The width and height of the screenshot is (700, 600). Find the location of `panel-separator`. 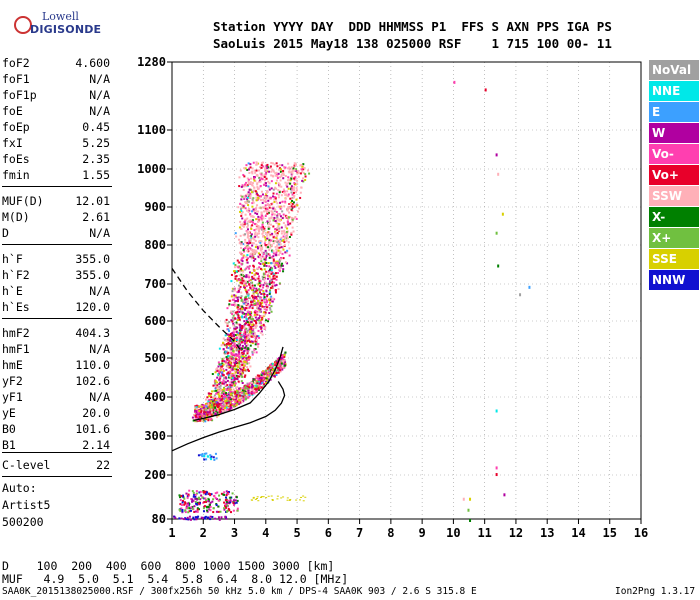

panel-separator is located at coordinates (57, 476).